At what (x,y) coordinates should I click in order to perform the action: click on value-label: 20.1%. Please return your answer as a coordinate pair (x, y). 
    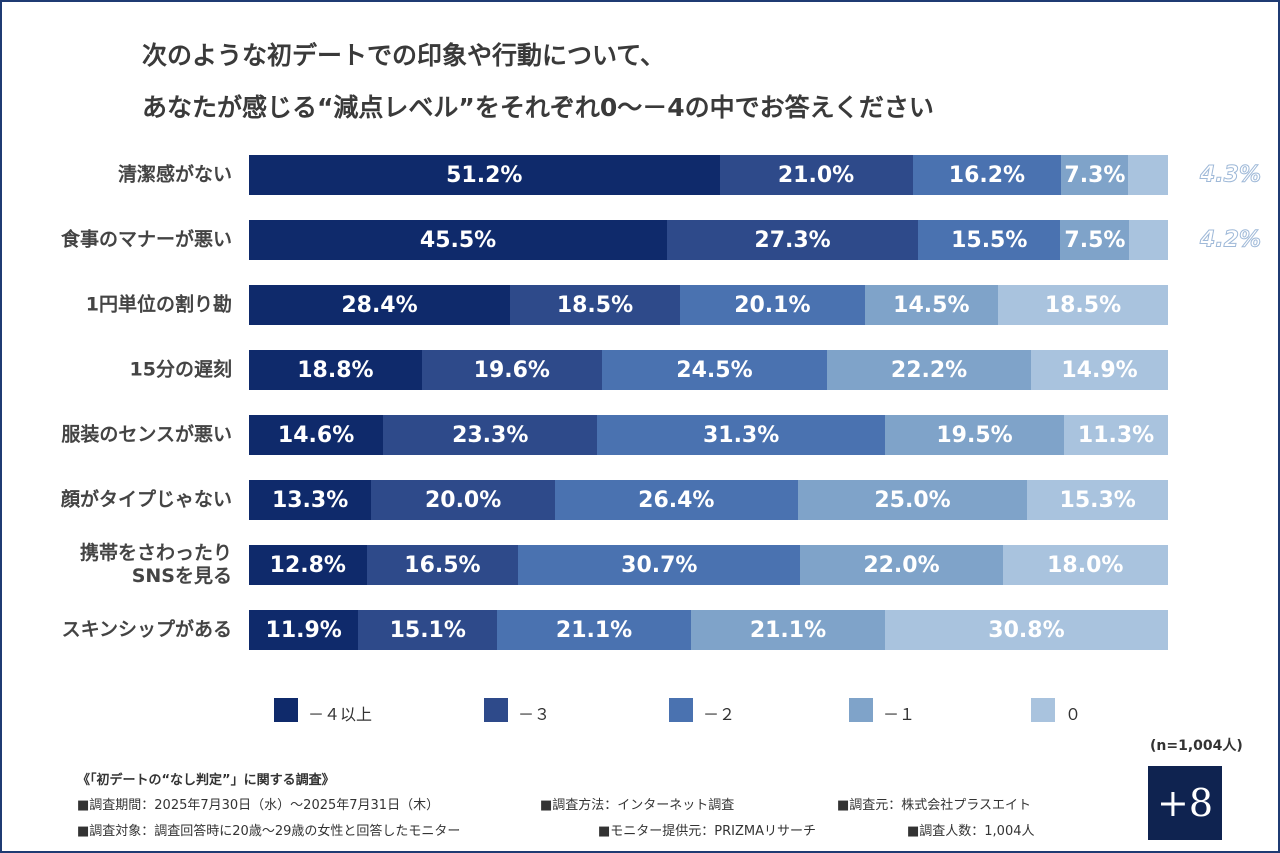
    Looking at the image, I should click on (772, 305).